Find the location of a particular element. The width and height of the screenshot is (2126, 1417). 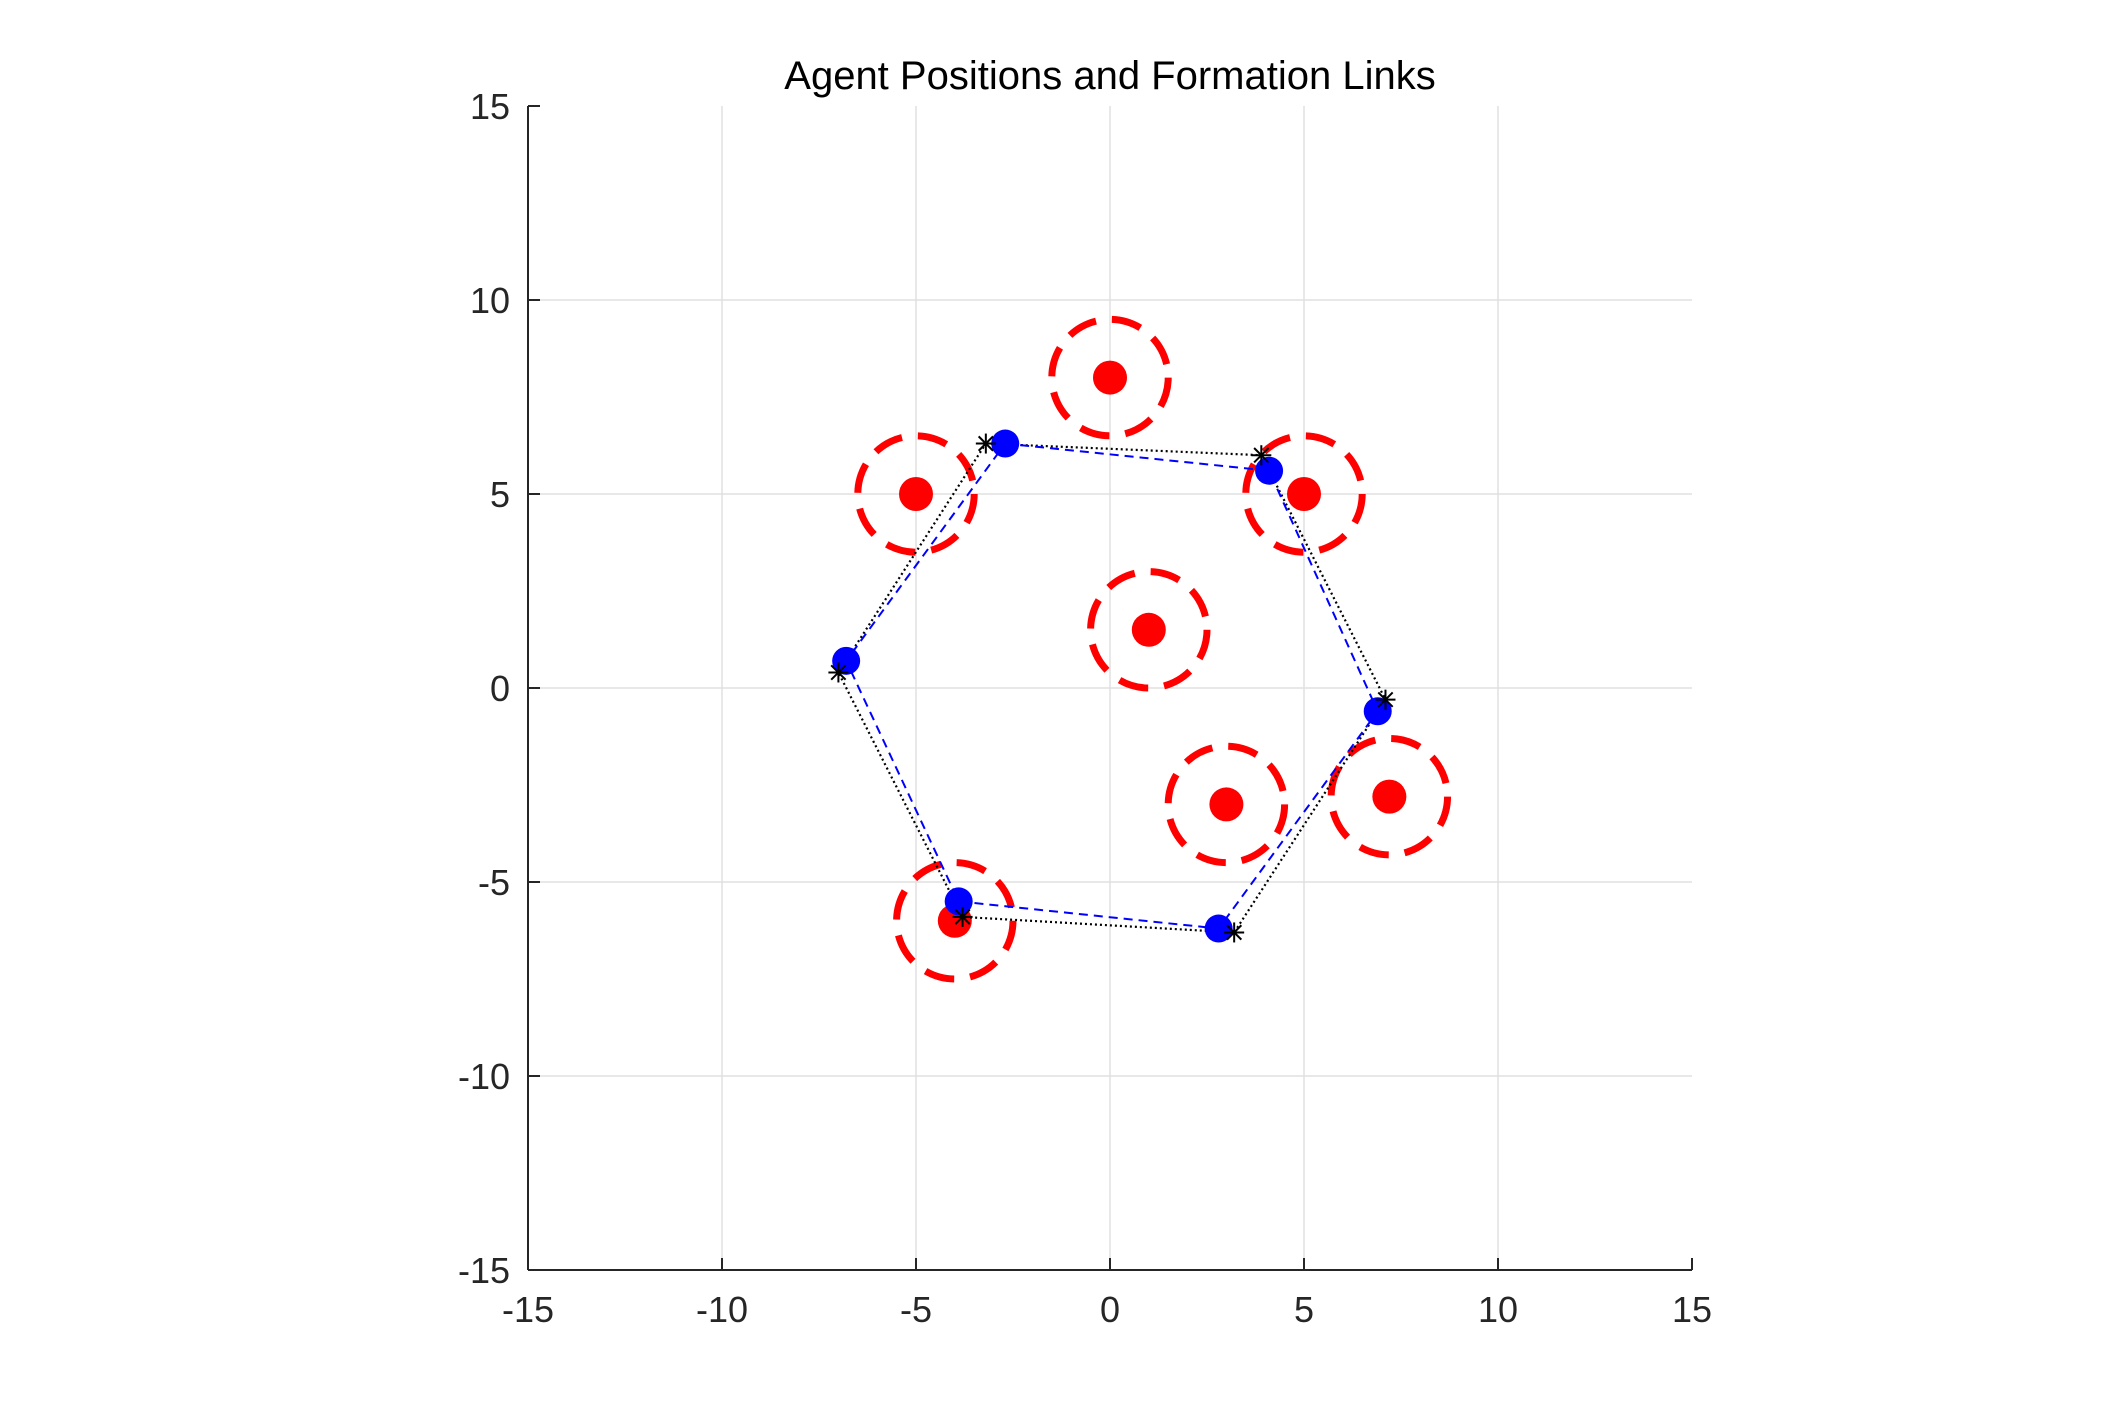

x-tick-label: 15 is located at coordinates (1692, 1309).